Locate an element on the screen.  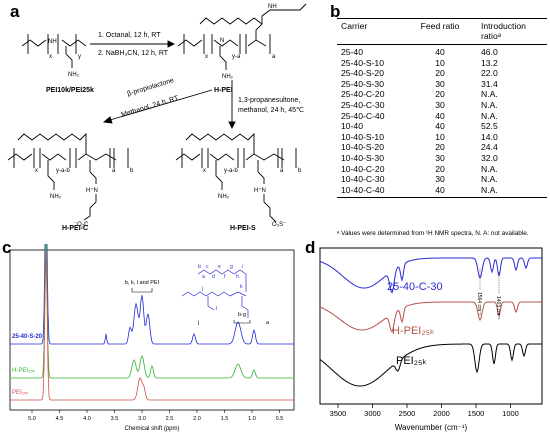
nmr-peak-label-bg: b-g is located at coordinates (242, 315).